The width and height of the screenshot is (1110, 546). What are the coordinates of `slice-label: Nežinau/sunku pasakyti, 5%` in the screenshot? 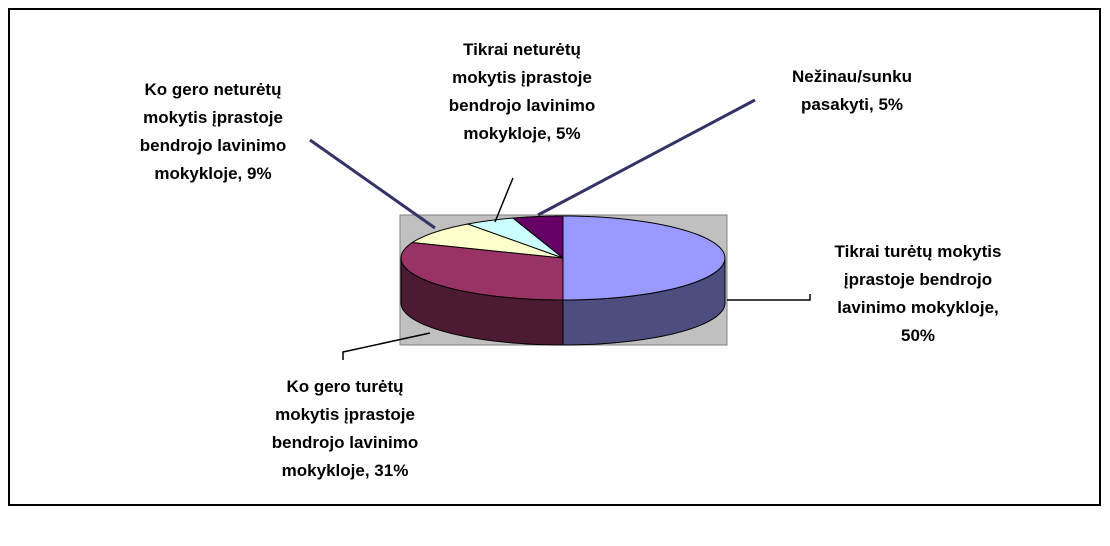 It's located at (852, 91).